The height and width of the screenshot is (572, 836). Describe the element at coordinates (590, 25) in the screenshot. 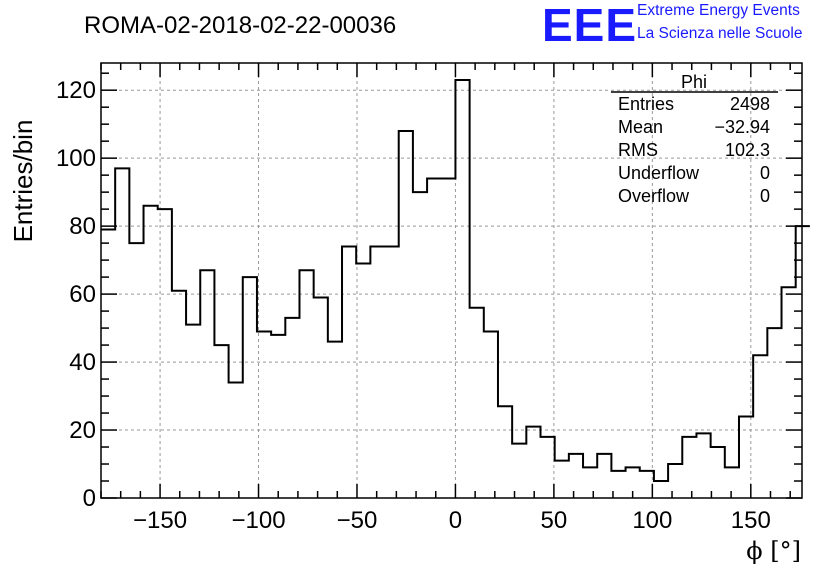

I see `eee-logo: EEE` at that location.